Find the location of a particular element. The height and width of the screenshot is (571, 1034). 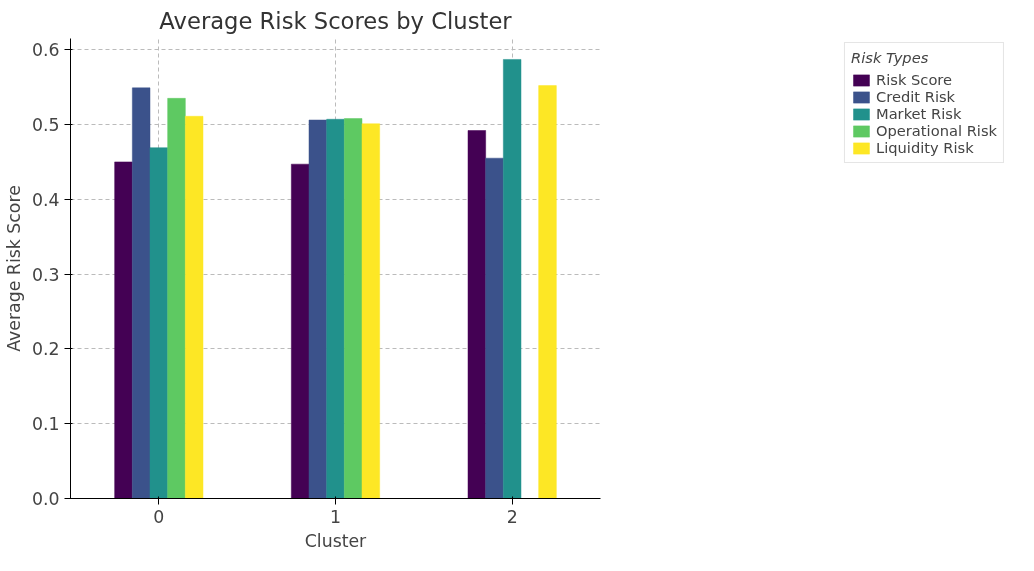

y-axis-title: Average Risk Score is located at coordinates (13, 268).